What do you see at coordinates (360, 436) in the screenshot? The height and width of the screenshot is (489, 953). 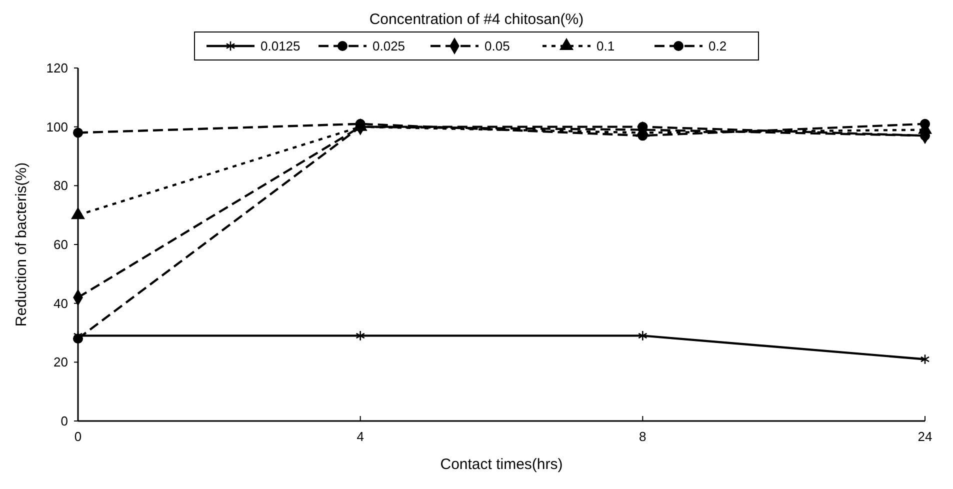 I see `x-tick-label: 4` at bounding box center [360, 436].